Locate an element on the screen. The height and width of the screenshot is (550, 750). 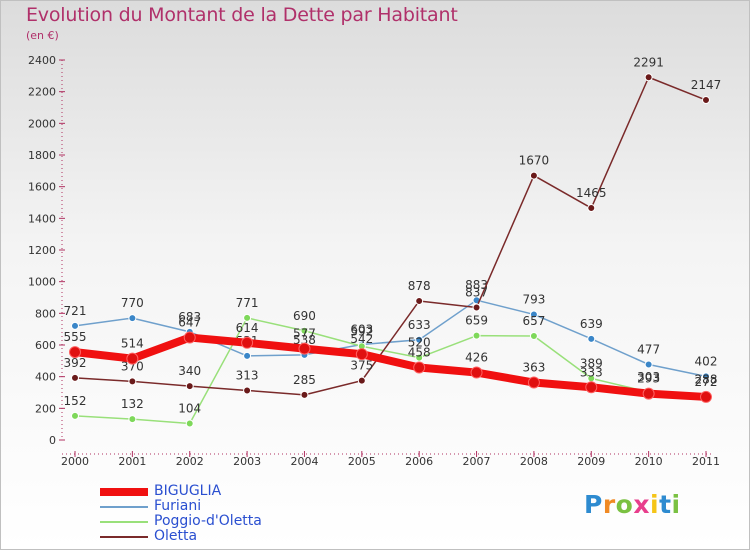
y-tick-label: 800 is located at coordinates (45, 313).